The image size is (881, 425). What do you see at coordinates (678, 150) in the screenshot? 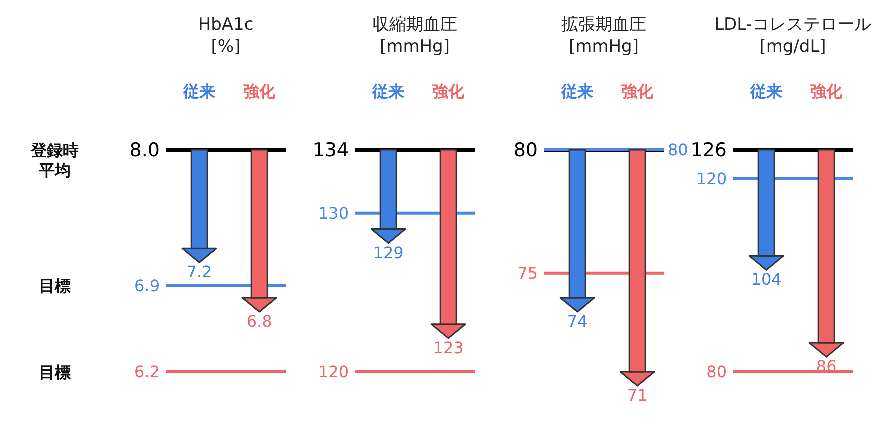
I see `ref-line-label: 80` at bounding box center [678, 150].